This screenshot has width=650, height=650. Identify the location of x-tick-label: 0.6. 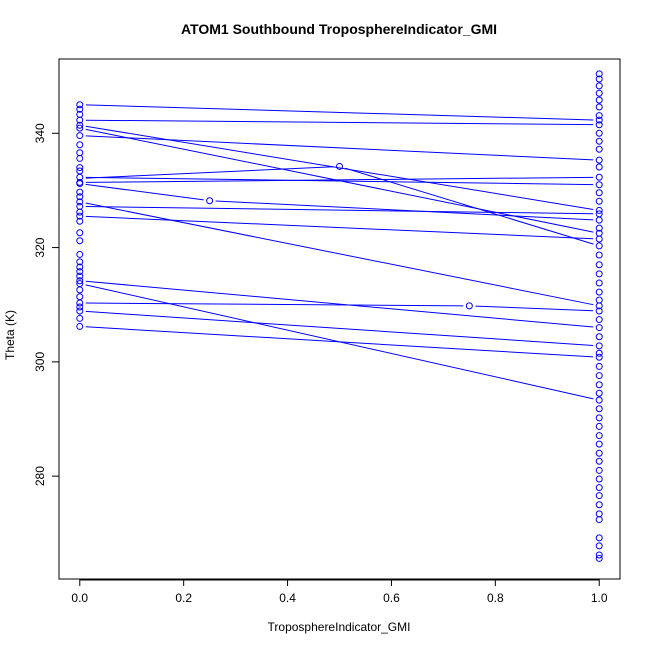
(391, 598).